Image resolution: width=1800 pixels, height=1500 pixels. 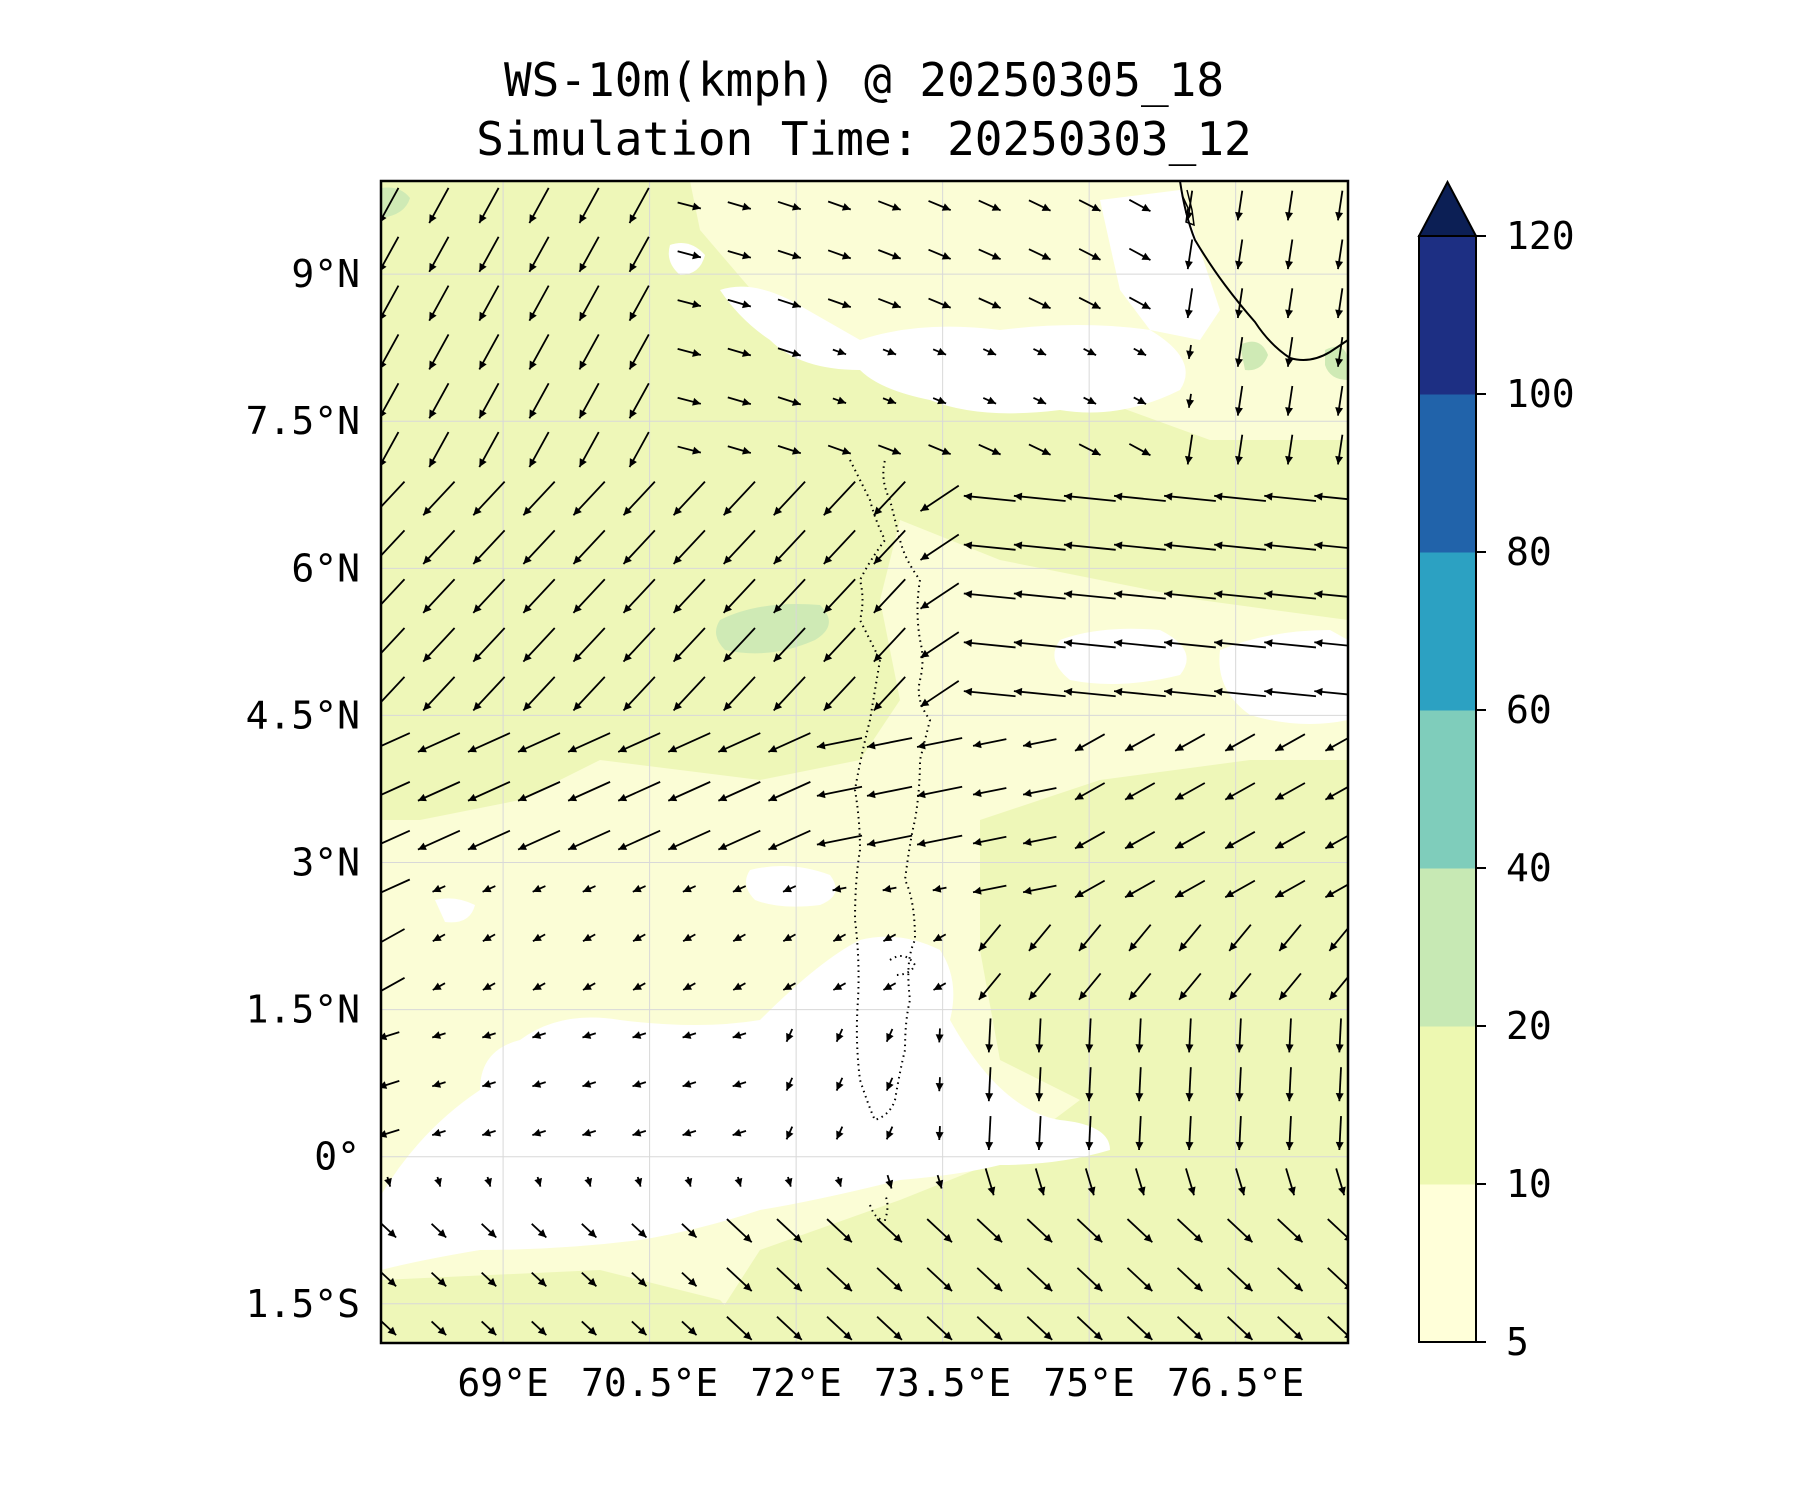 What do you see at coordinates (863, 139) in the screenshot?
I see `title-line-2: Simulation Time: 20250303_12` at bounding box center [863, 139].